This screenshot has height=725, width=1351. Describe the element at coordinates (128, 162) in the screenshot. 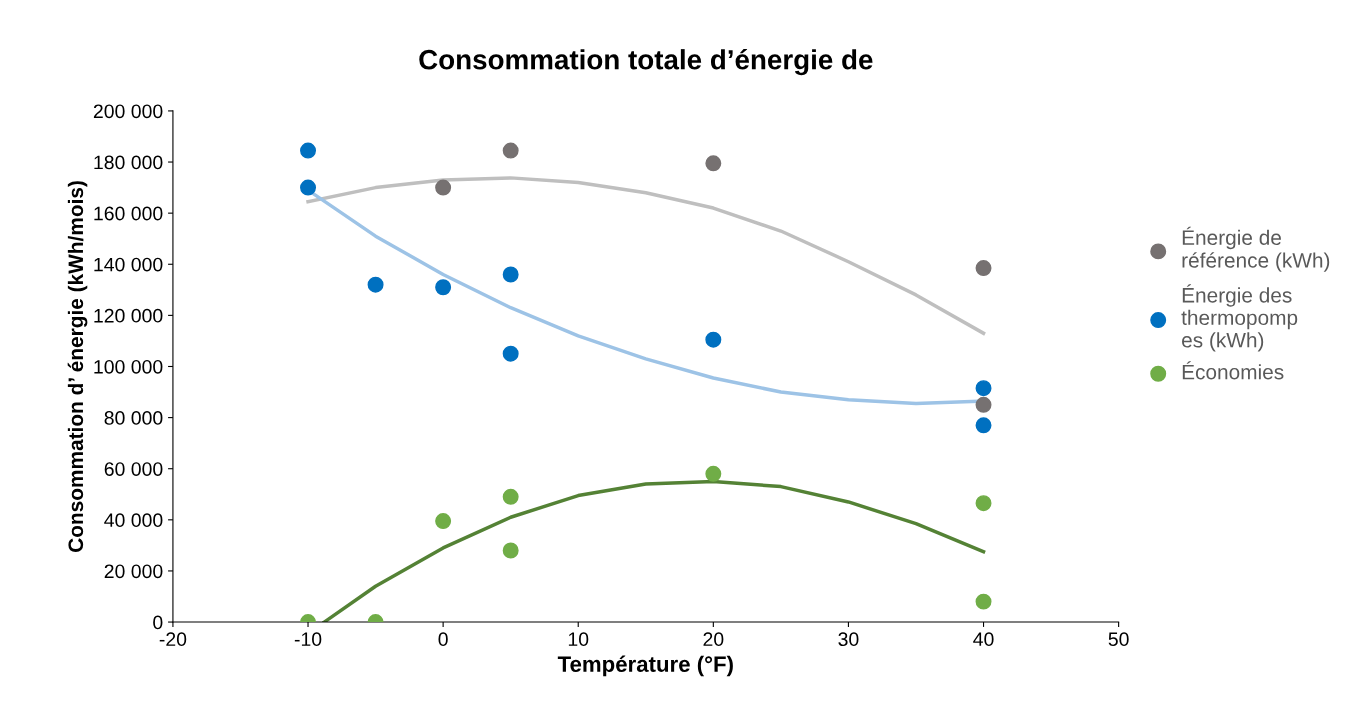

I see `y-tick-label: 180 000` at that location.